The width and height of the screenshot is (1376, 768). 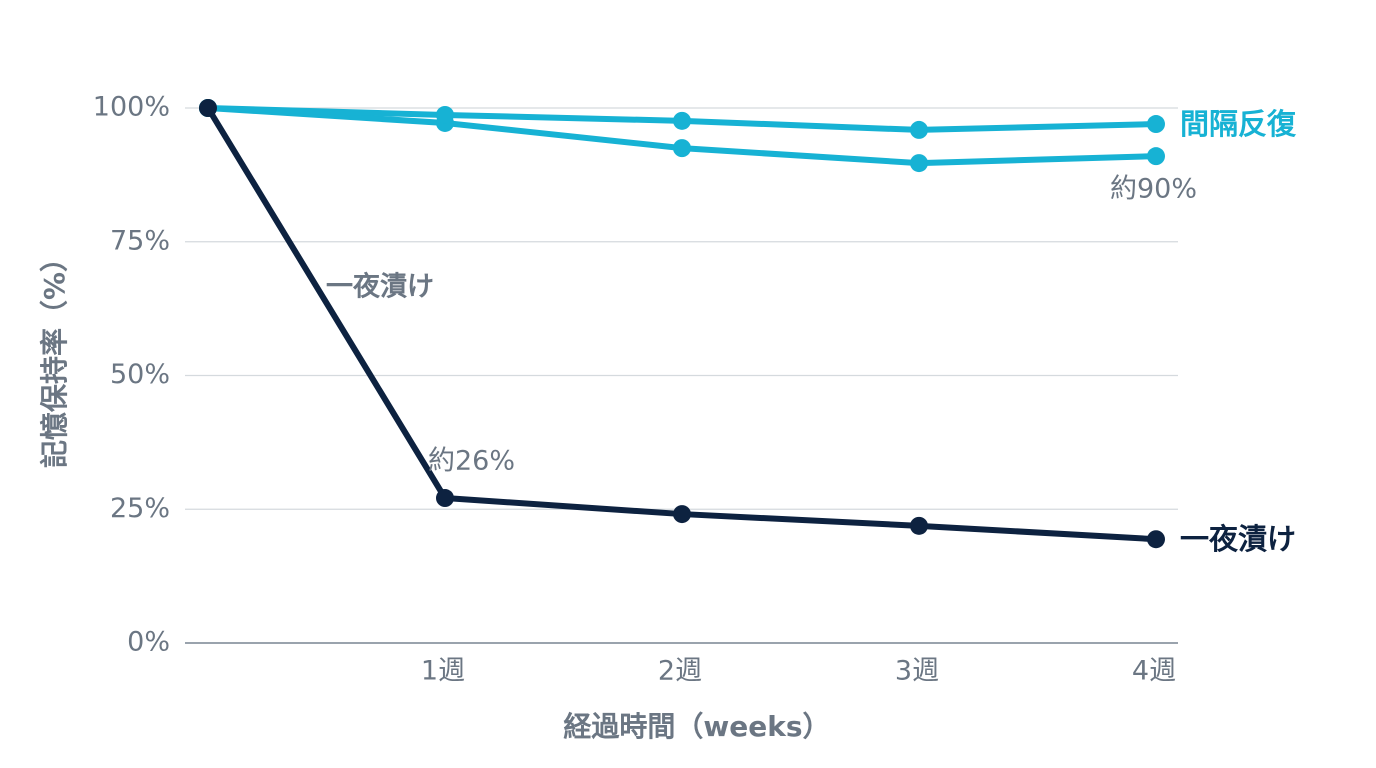 I want to click on annotation: 約90%, so click(x=1153, y=189).